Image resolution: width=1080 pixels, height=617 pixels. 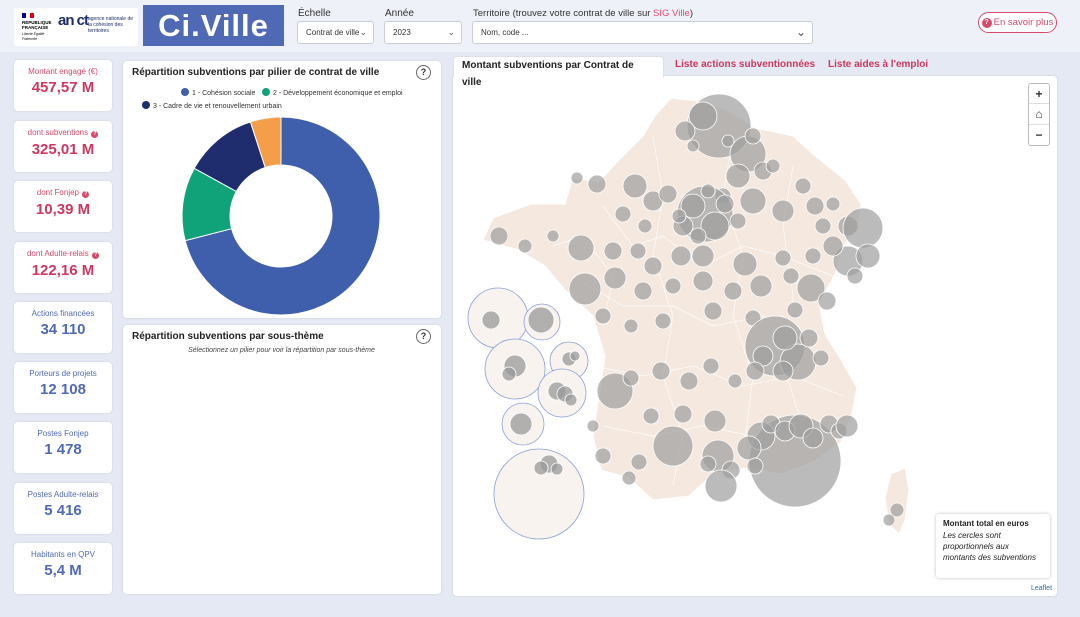 I want to click on sig-ville-link: SIG Ville, so click(x=671, y=13).